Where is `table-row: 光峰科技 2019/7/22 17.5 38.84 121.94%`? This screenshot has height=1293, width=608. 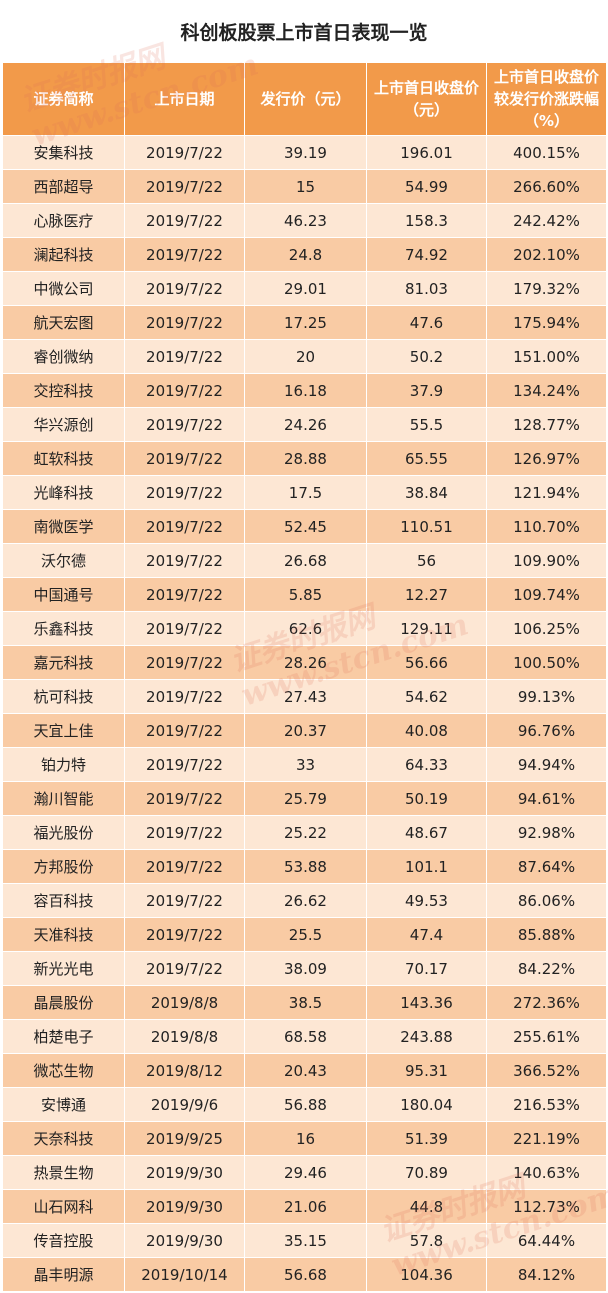
table-row: 光峰科技 2019/7/22 17.5 38.84 121.94% is located at coordinates (304, 492).